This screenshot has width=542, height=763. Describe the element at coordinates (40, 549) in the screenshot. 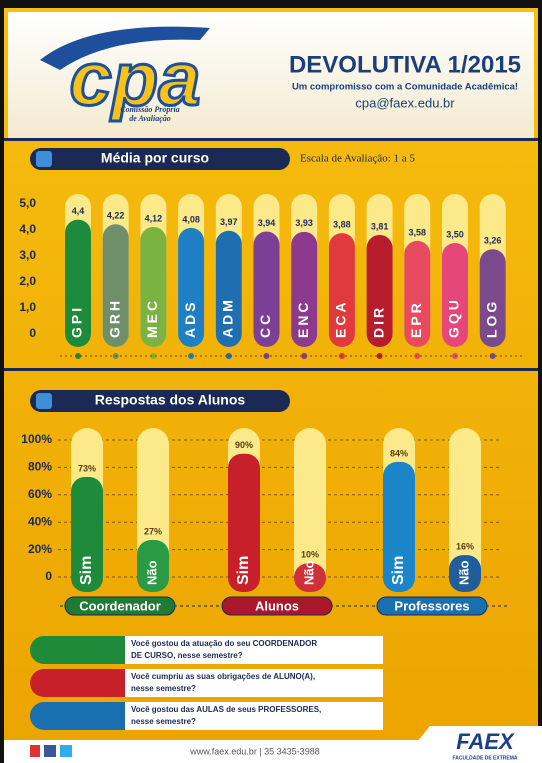

I see `y-tick-label: 20%` at that location.